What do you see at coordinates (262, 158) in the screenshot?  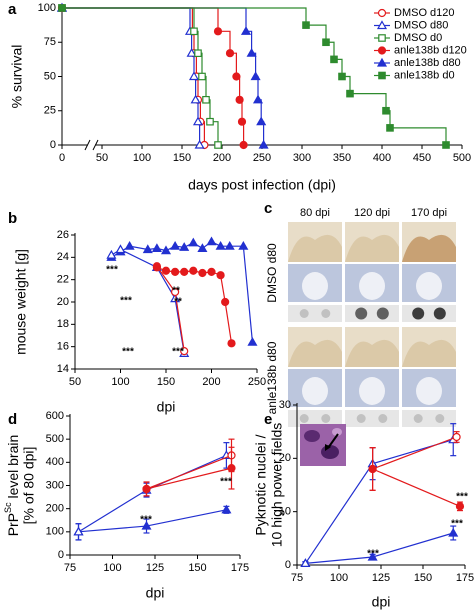 I see `x-tick-label: 250` at bounding box center [262, 158].